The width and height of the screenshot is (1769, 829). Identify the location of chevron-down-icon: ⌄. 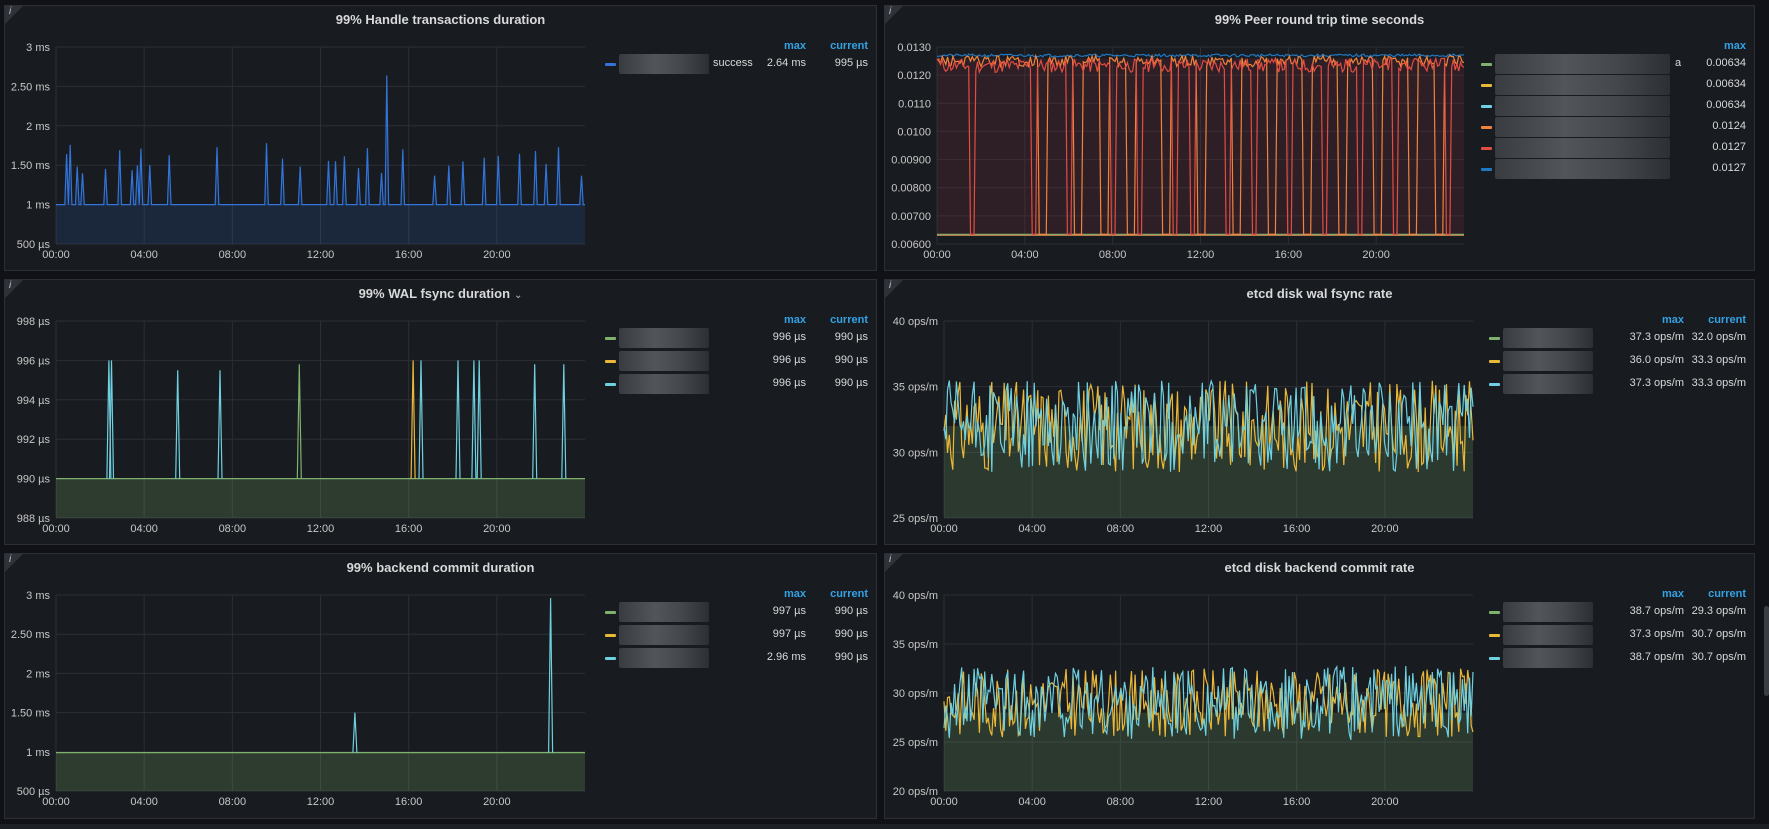
(518, 295).